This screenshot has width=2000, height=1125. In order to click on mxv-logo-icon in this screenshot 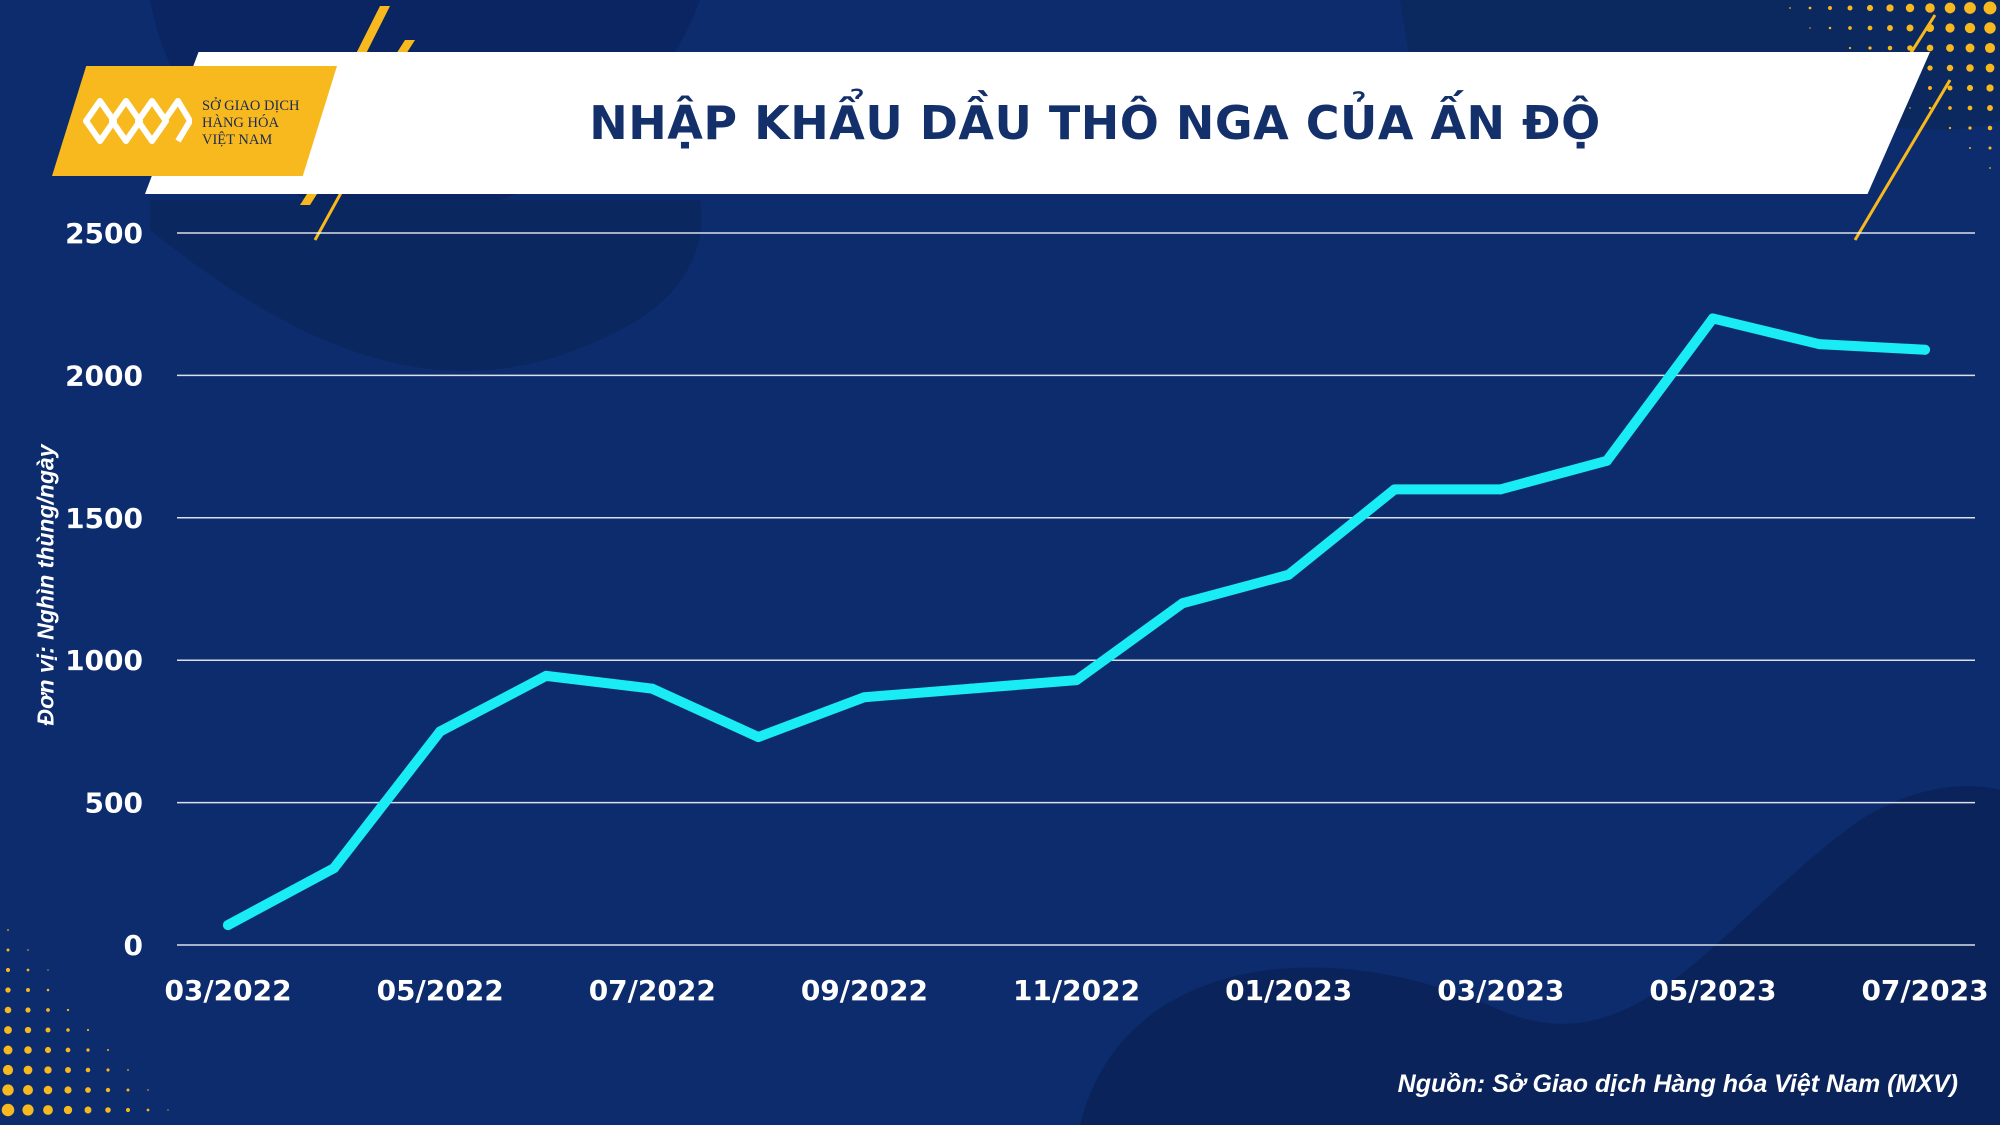, I will do `click(137, 121)`.